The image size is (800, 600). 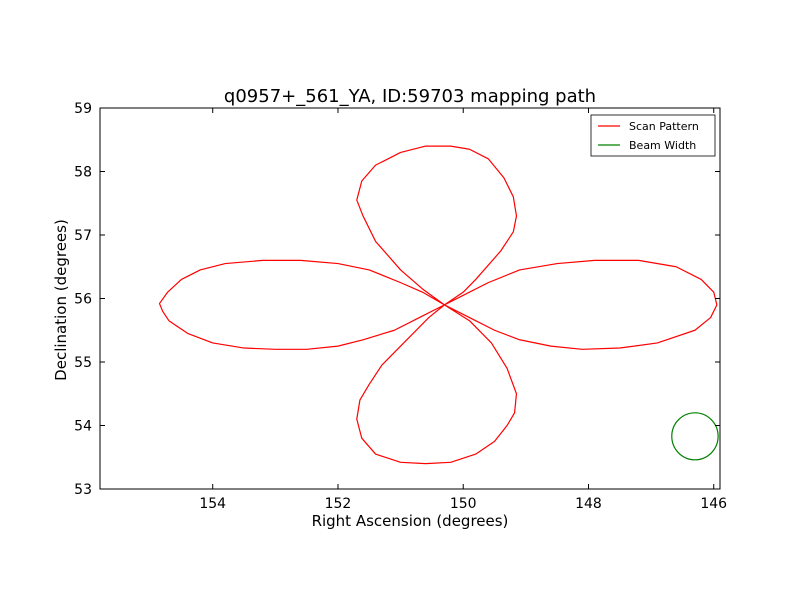 What do you see at coordinates (410, 96) in the screenshot?
I see `chart-title: q0957+_561_YA, ID:59703 mapping path` at bounding box center [410, 96].